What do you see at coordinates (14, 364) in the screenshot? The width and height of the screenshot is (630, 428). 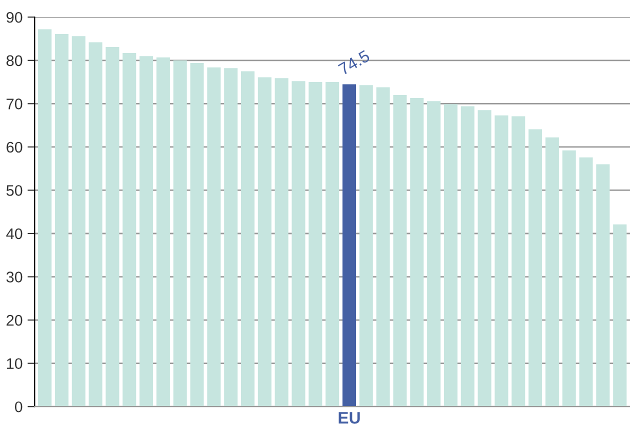 I see `y-tick-label: 10` at bounding box center [14, 364].